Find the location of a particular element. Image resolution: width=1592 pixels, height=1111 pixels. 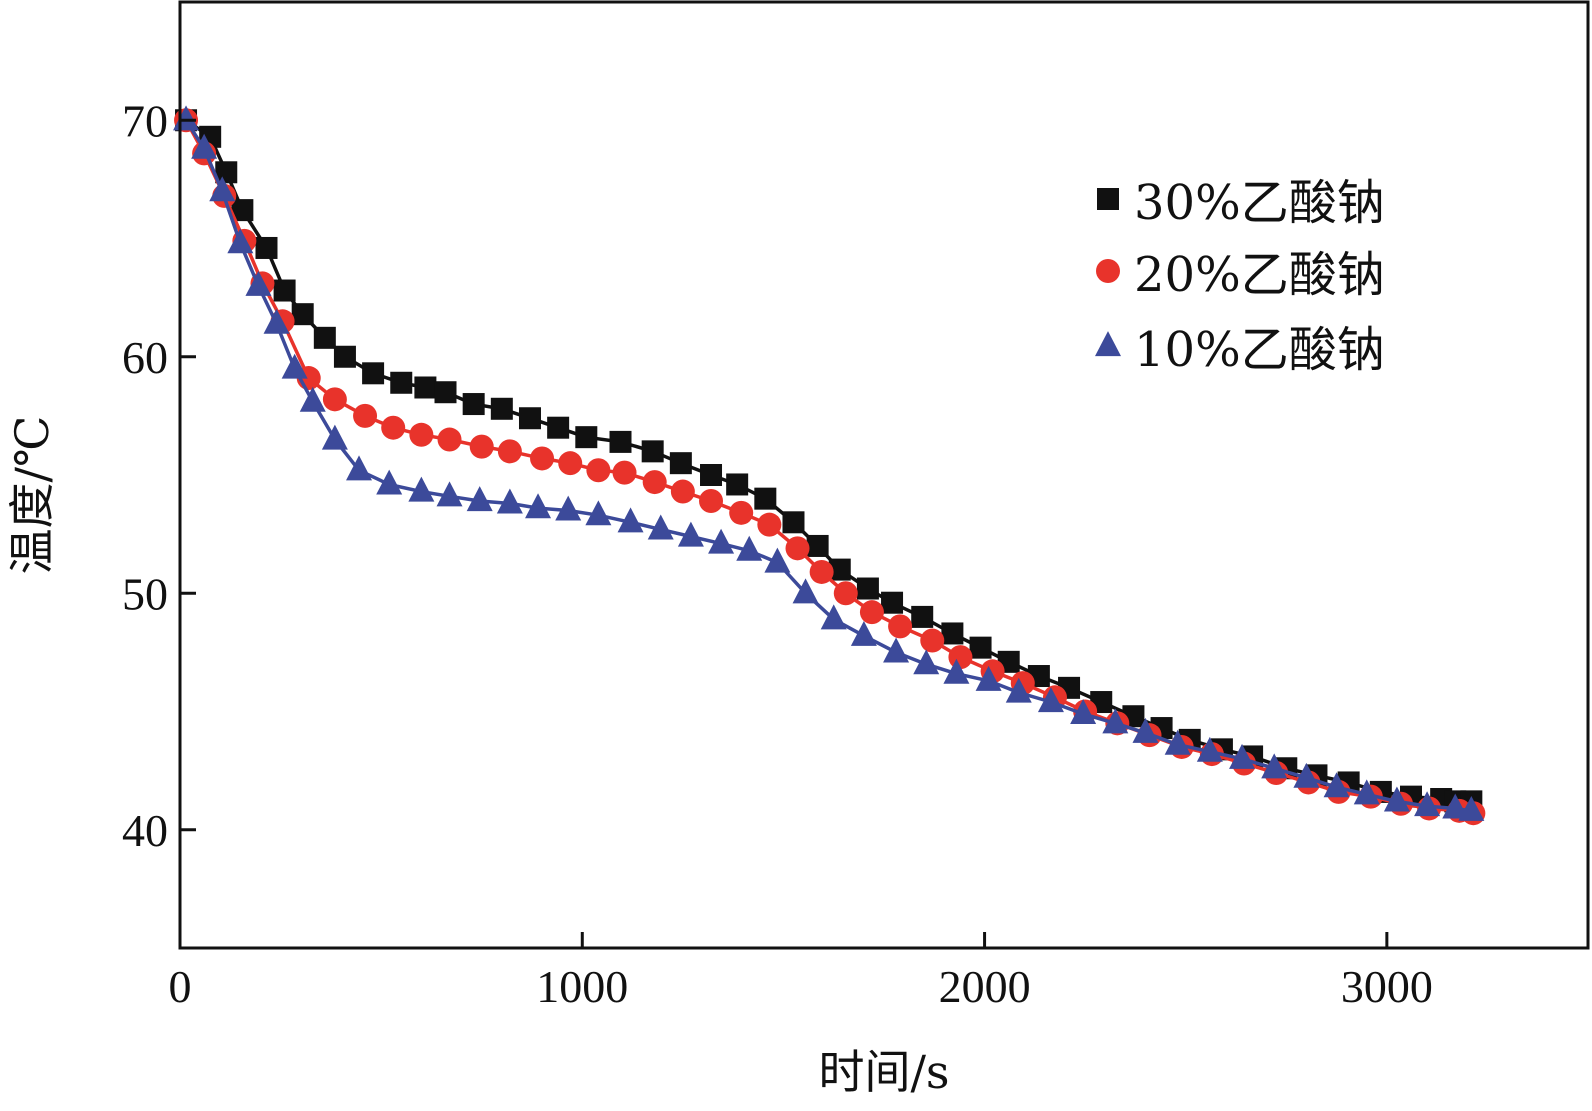

legend: 30%乙酸钠 20%乙酸钠 10%乙酸钠 is located at coordinates (1240, 276).